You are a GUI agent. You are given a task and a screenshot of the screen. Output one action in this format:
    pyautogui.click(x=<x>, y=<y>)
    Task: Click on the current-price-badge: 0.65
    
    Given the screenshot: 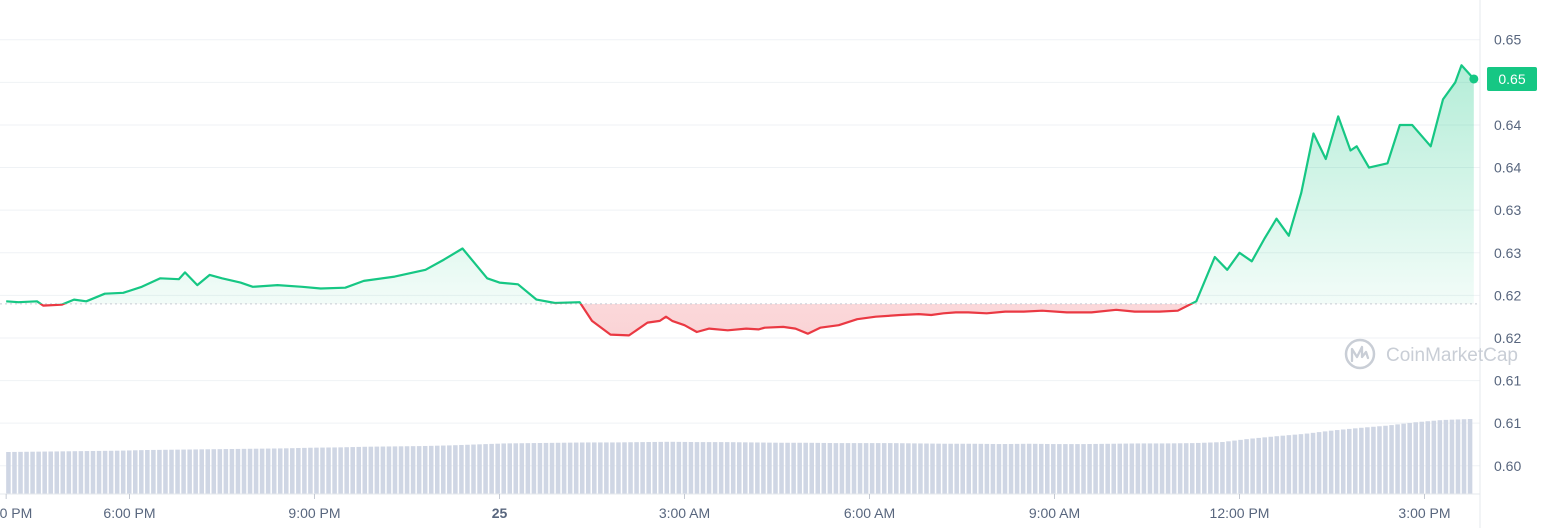 What is the action you would take?
    pyautogui.click(x=1512, y=78)
    